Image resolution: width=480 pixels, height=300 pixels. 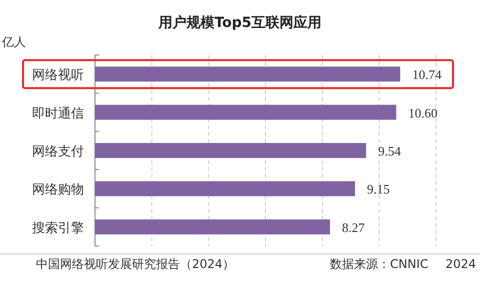 What do you see at coordinates (58, 114) in the screenshot?
I see `y-tick-label: 即时通信` at bounding box center [58, 114].